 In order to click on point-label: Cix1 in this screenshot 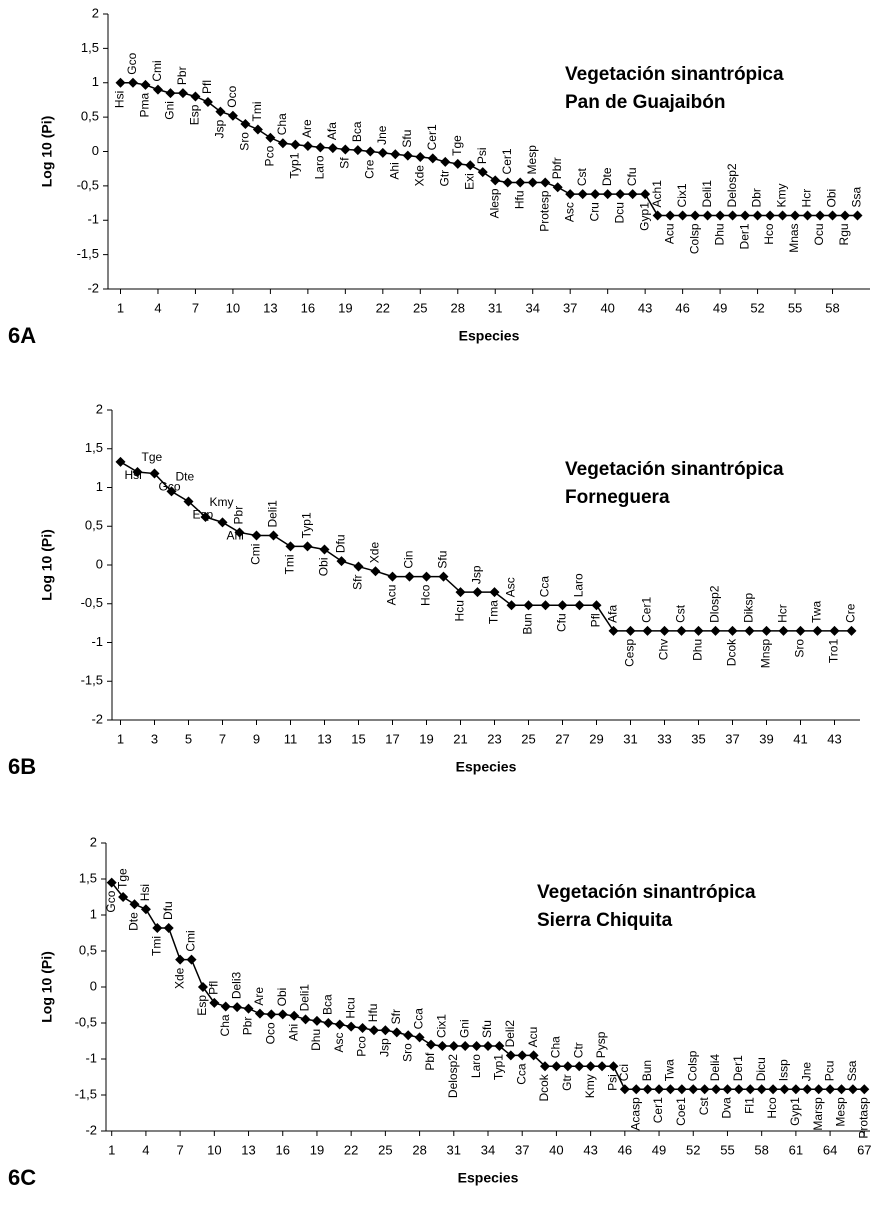, I will do `click(682, 195)`.